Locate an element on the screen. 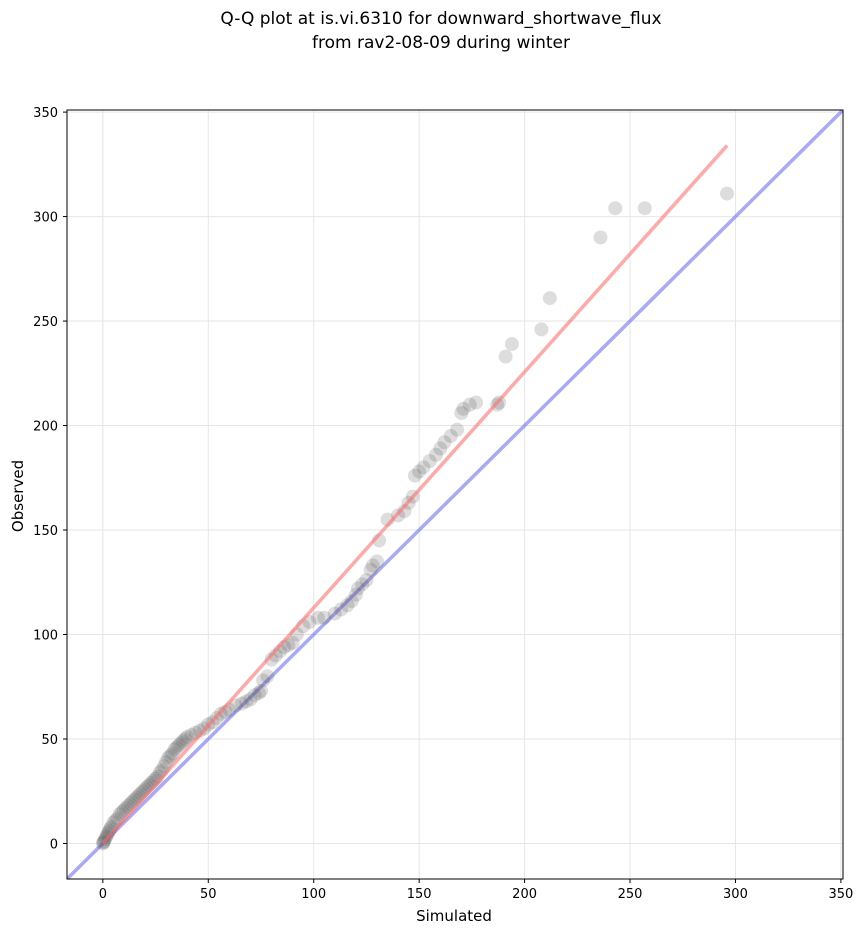  x-tick-label: 300 is located at coordinates (735, 894).